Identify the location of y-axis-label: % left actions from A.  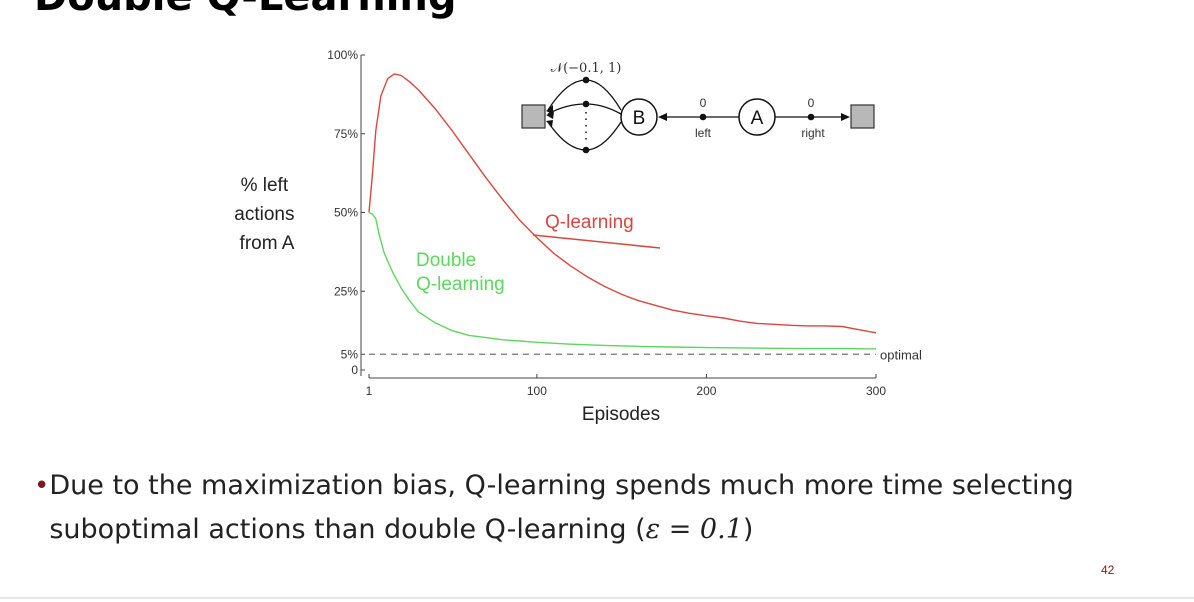
(266, 214).